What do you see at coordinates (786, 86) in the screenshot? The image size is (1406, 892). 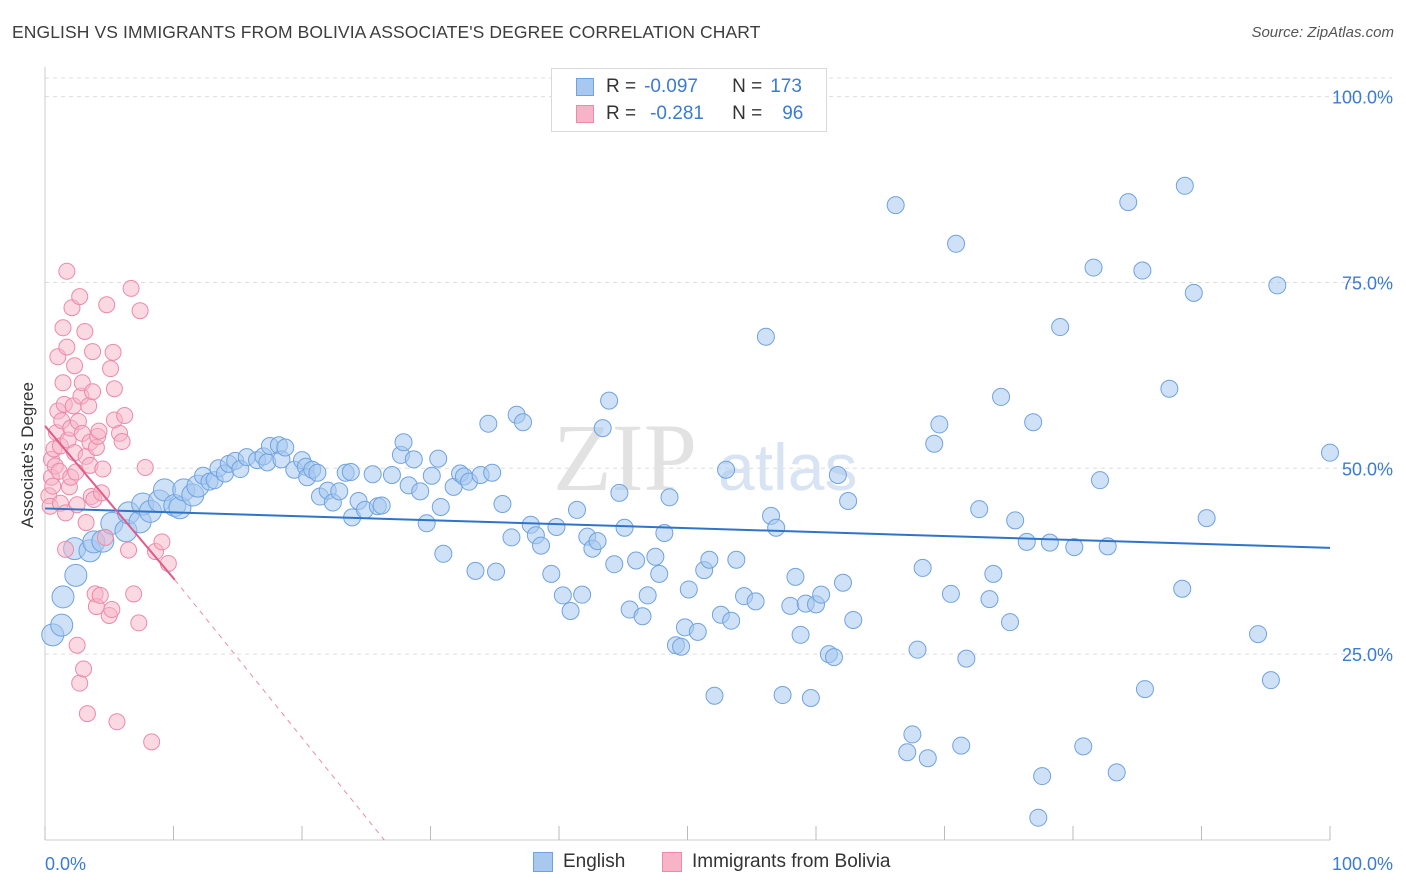 I see `legend-english-n-value: 173` at bounding box center [786, 86].